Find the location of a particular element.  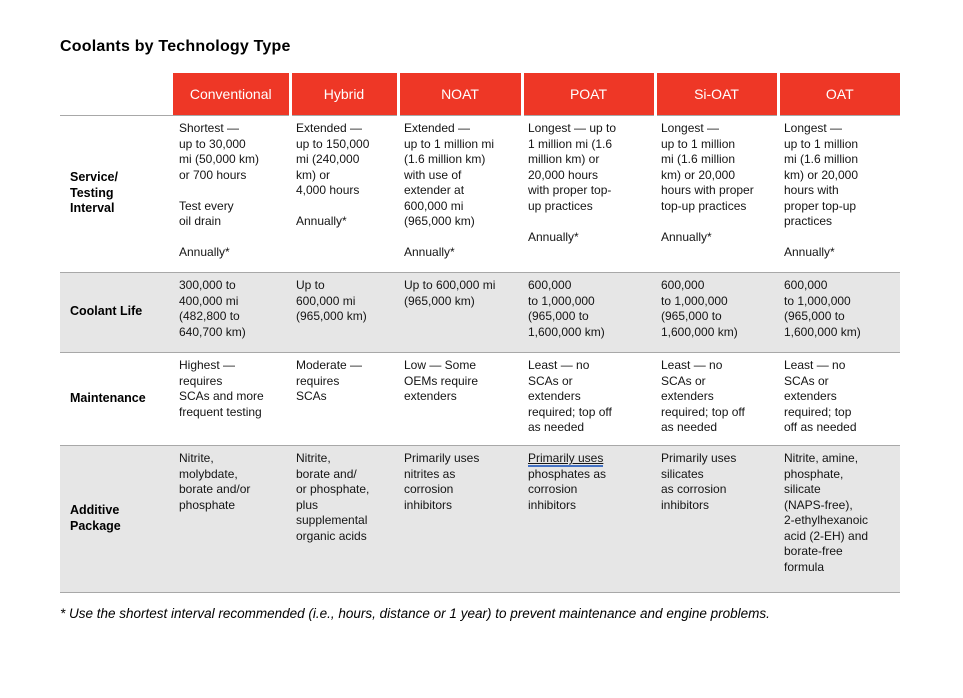

row-label-additive-package: Additive Package is located at coordinates (116, 519).